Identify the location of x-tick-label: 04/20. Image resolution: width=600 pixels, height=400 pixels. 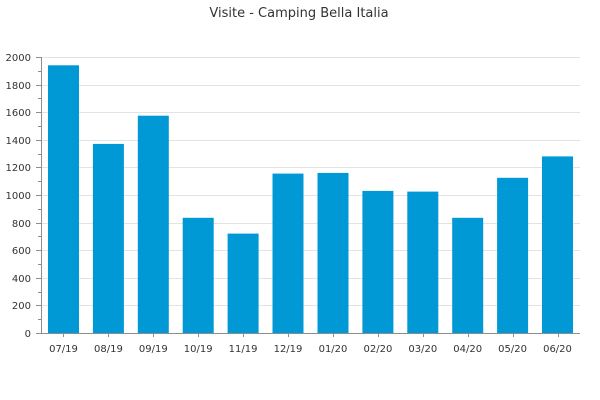
(467, 349).